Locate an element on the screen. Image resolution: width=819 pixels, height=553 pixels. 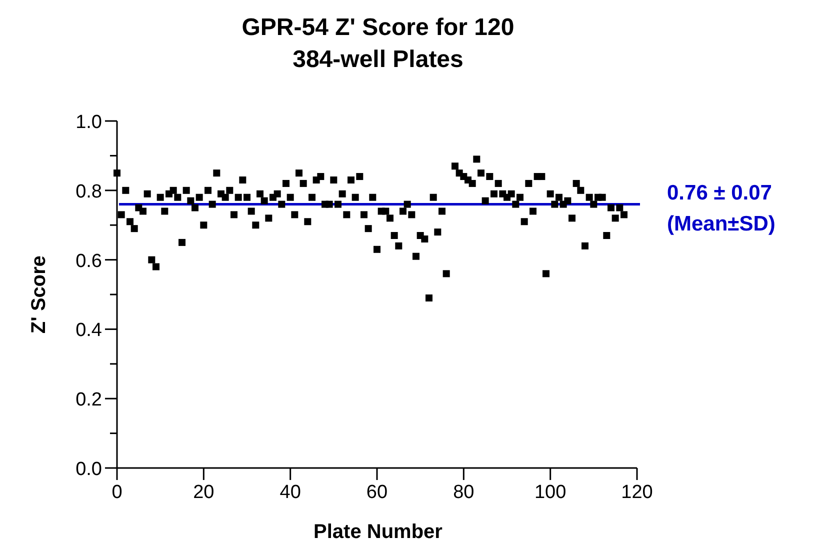
chart-title: GPR-54 Z' Score for 120 384-well Plates is located at coordinates (378, 43).